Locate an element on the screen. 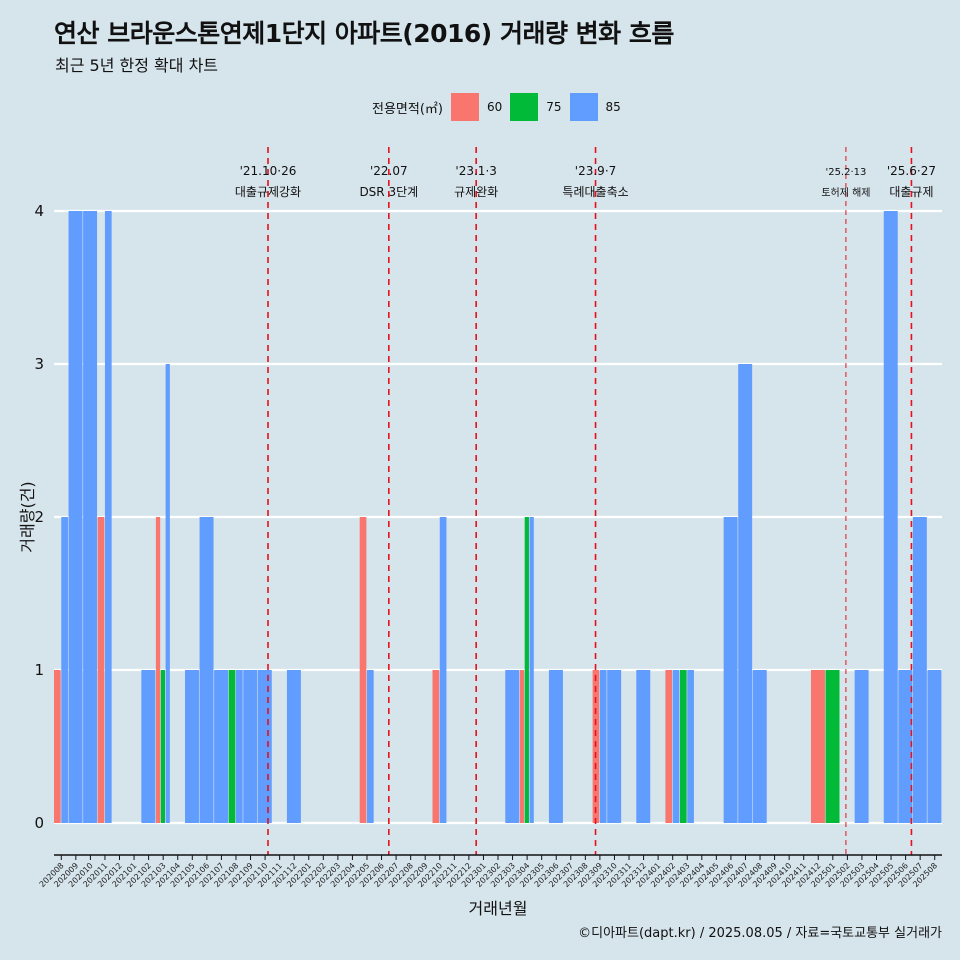 The height and width of the screenshot is (960, 960). y-tick-label-4: 4 is located at coordinates (39, 211).